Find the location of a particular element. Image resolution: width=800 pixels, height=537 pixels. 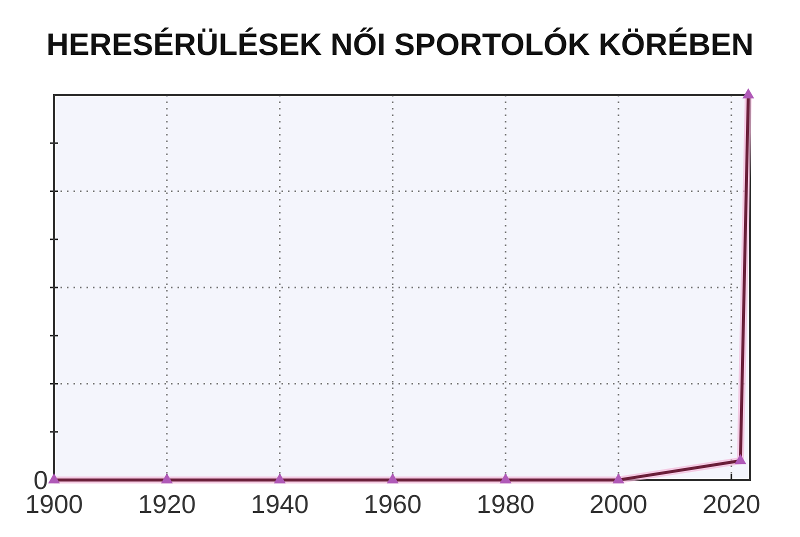

chart-title: HERESÉRÜLÉSEK NŐI SPORTOLÓK KÖRÉBEN is located at coordinates (400, 44).